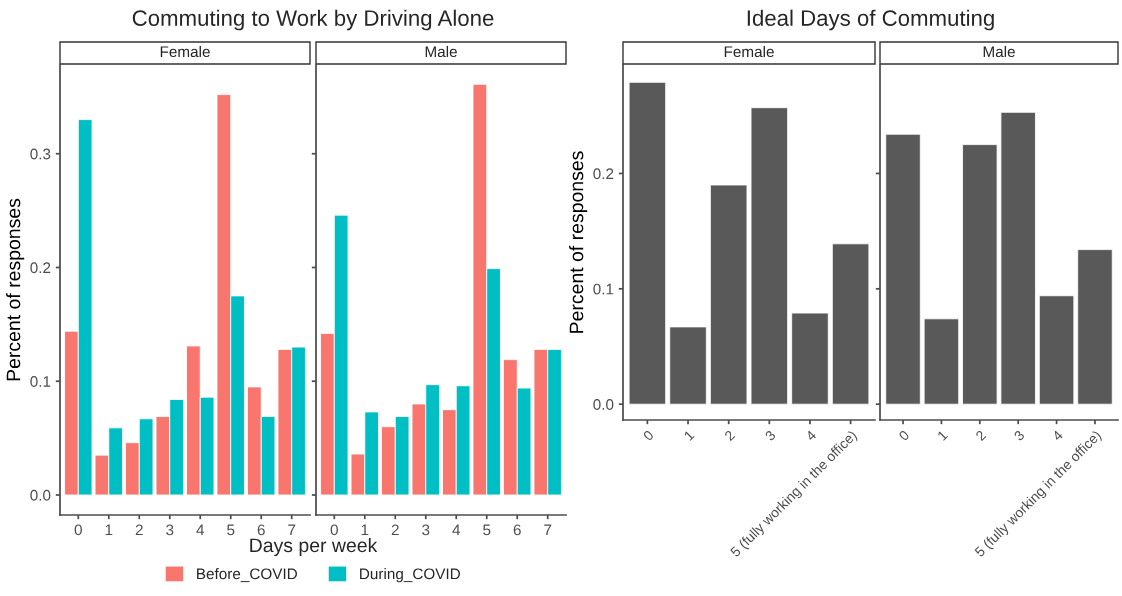  I want to click on legend-label: During_COVID, so click(410, 575).